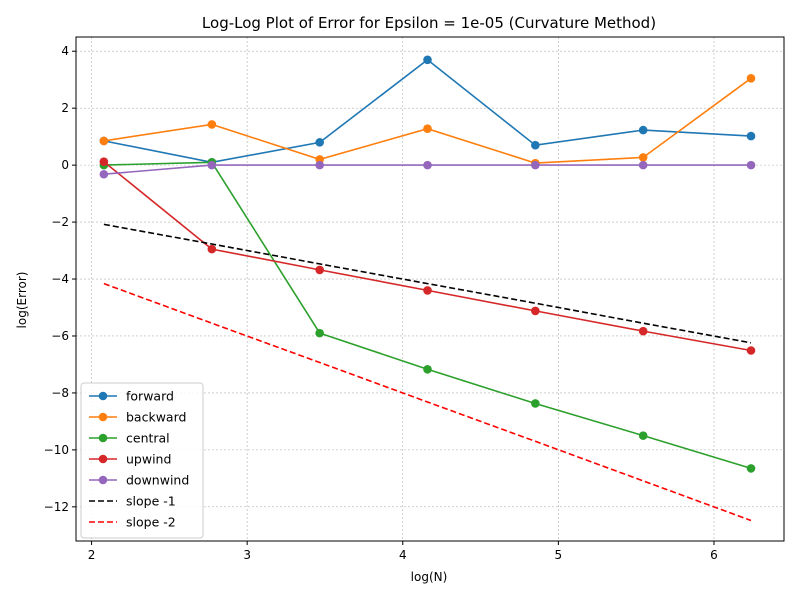  Describe the element at coordinates (60, 336) in the screenshot. I see `y-tick-label: −6` at that location.